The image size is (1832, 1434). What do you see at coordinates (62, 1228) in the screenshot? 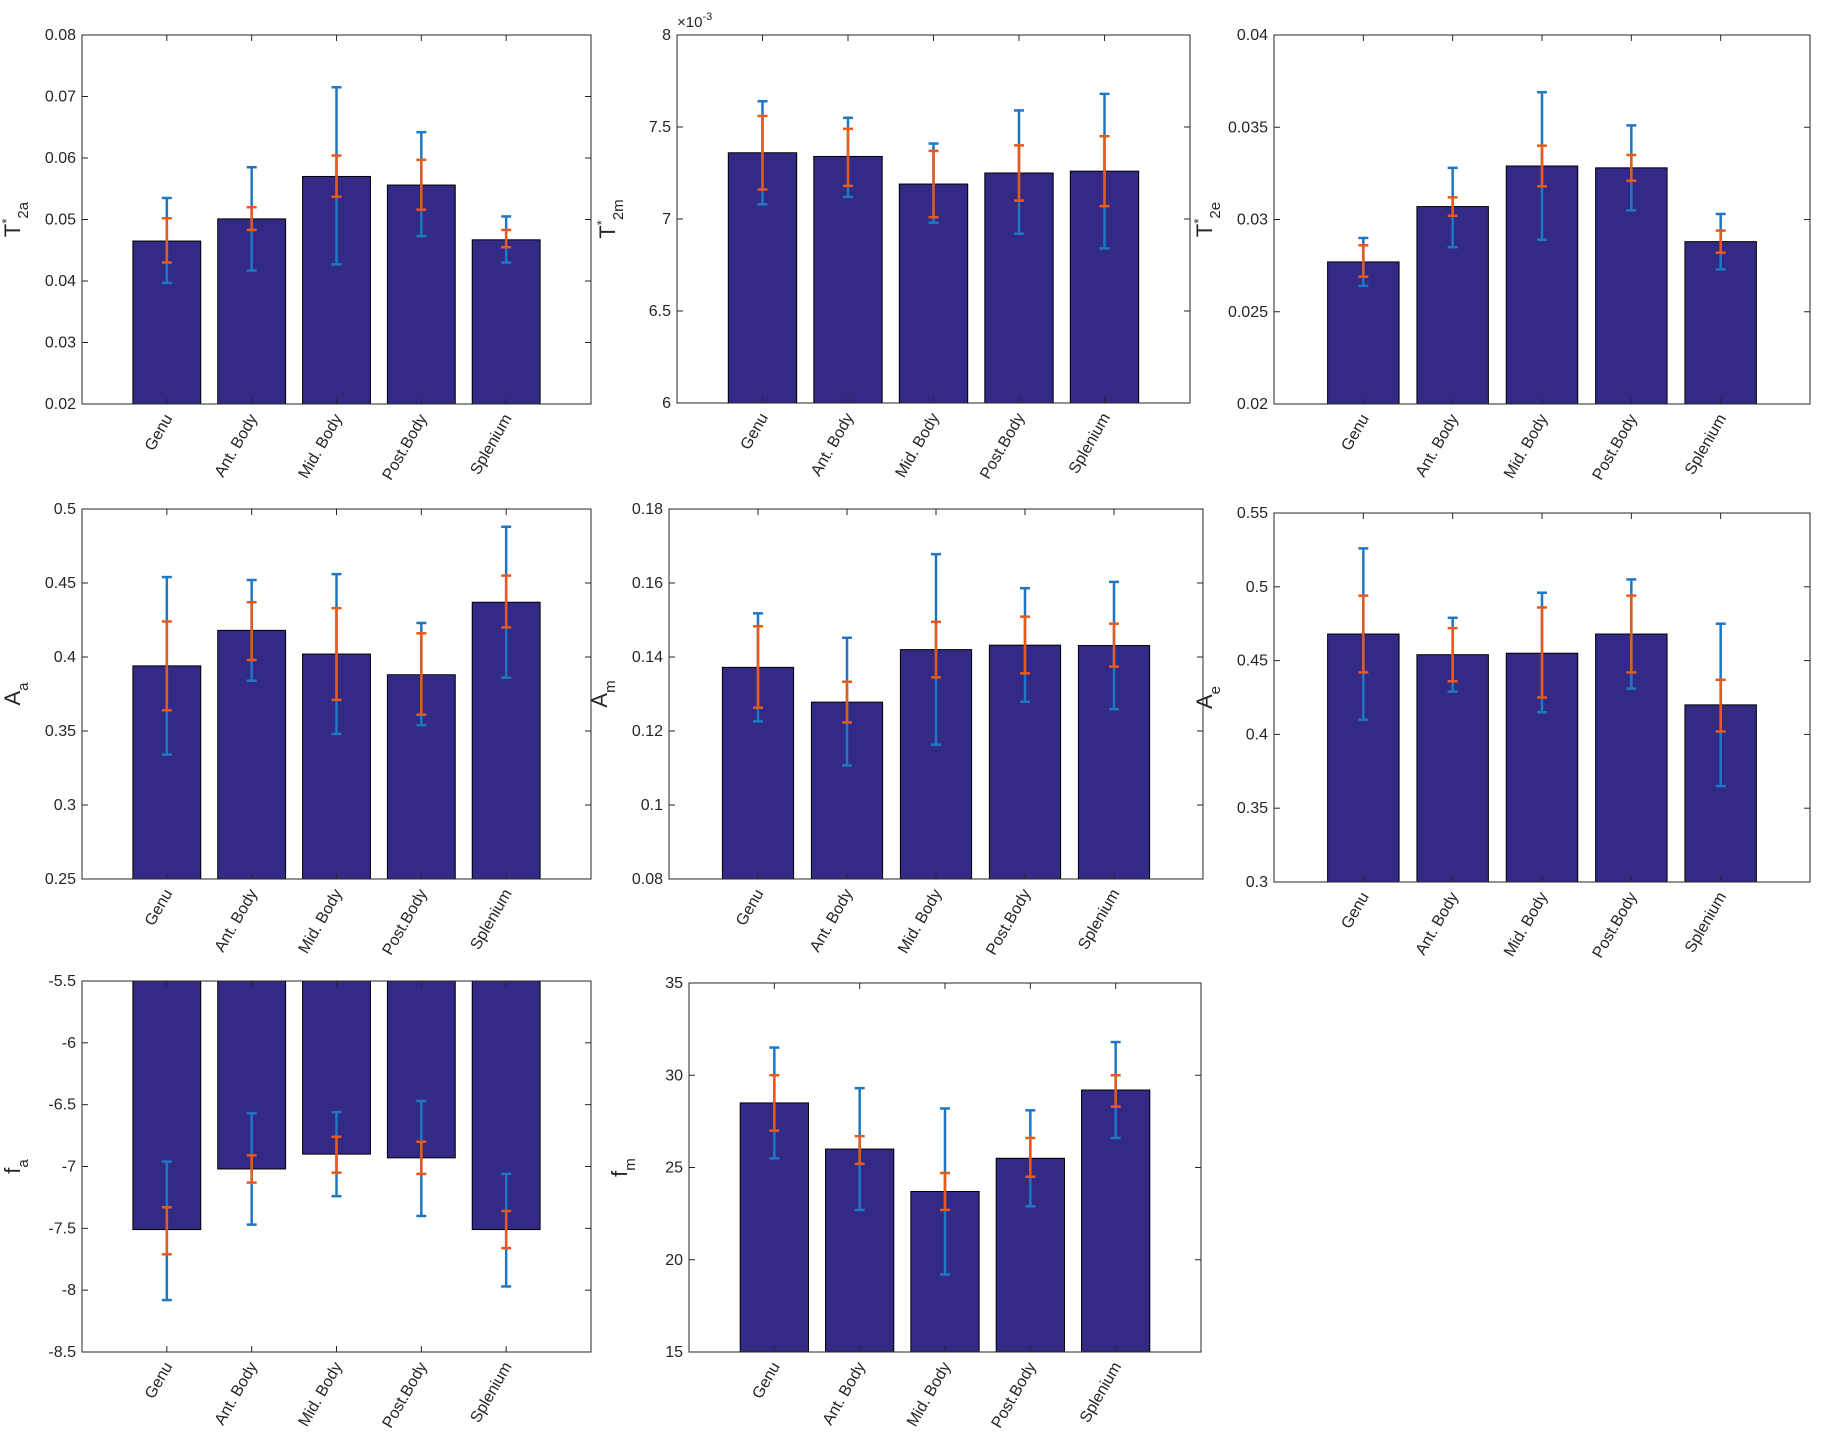
I see `y-tick-label: -7.5` at bounding box center [62, 1228].